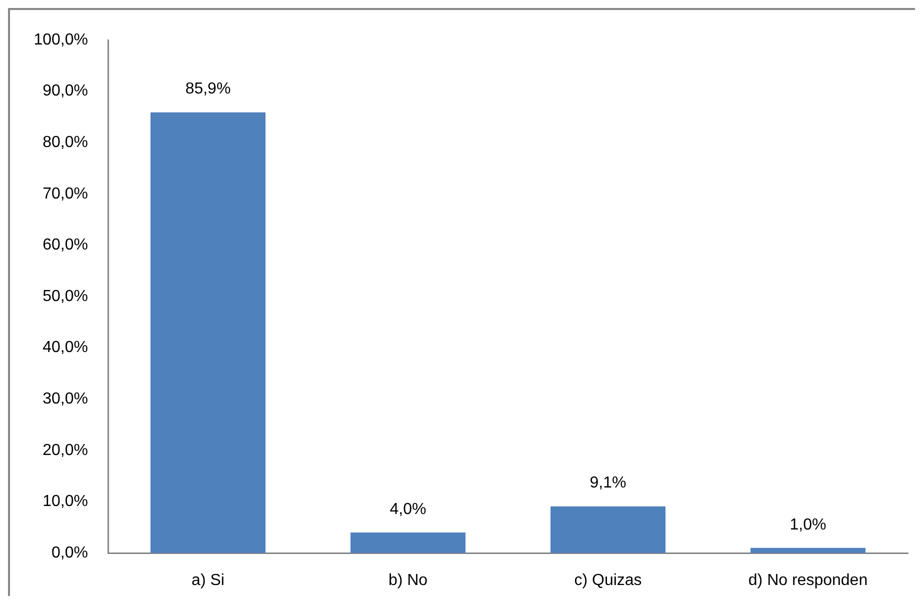  What do you see at coordinates (208, 581) in the screenshot?
I see `x-tick-label: a) Si` at bounding box center [208, 581].